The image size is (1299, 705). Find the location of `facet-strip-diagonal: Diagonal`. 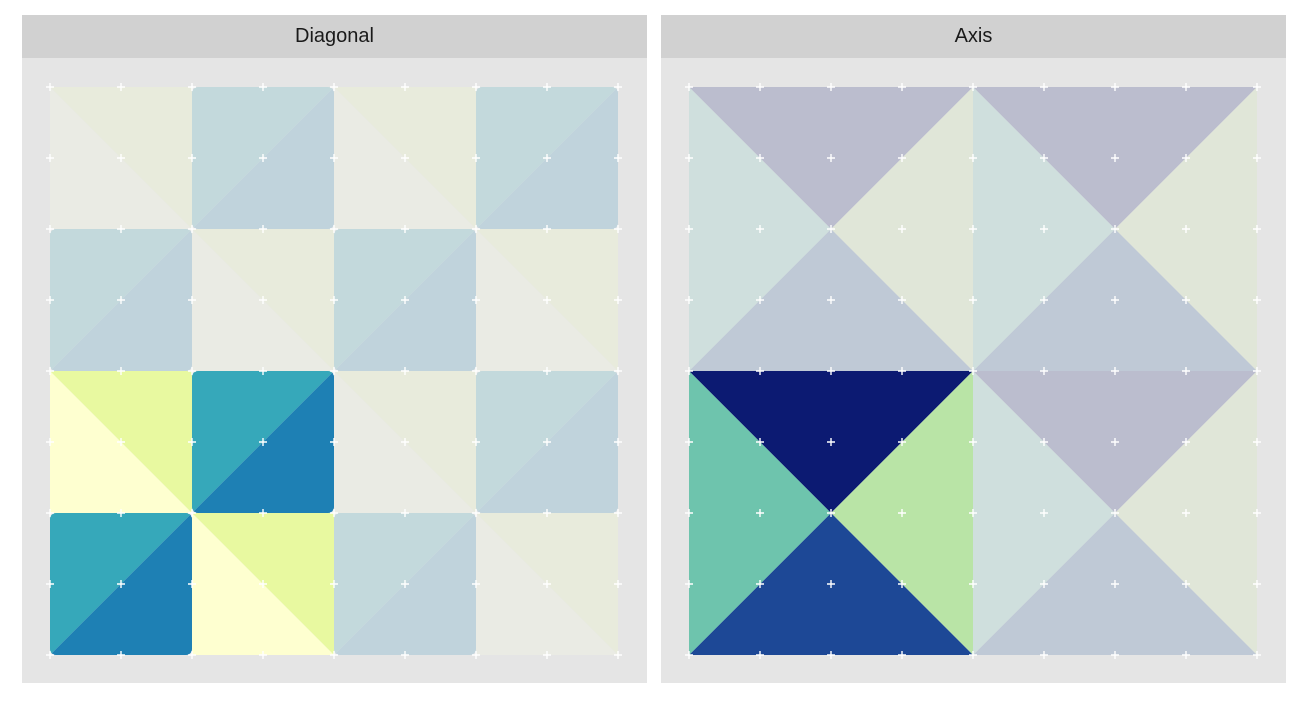

facet-strip-diagonal: Diagonal is located at coordinates (334, 36).